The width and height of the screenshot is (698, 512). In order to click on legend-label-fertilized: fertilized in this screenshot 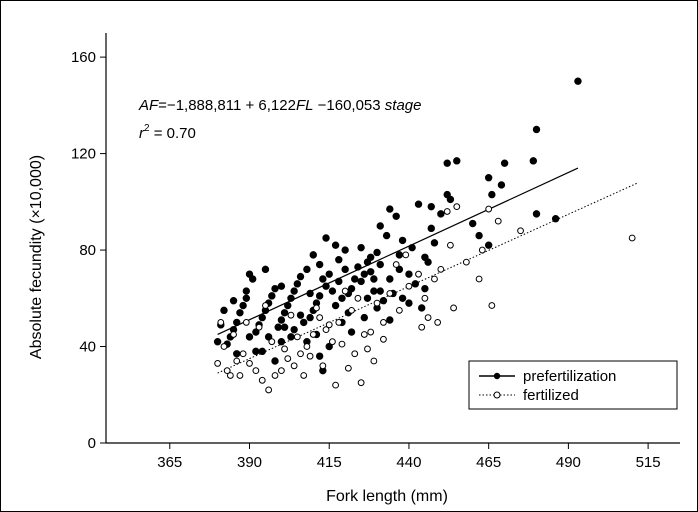, I will do `click(551, 395)`.